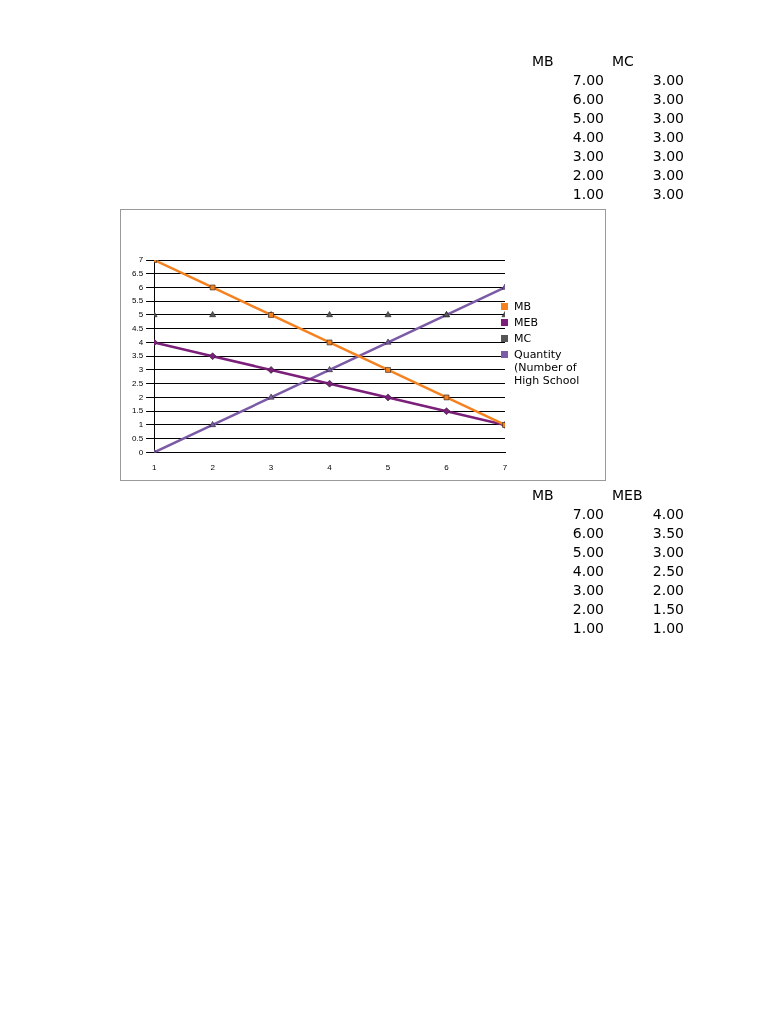 The width and height of the screenshot is (768, 1024). Describe the element at coordinates (628, 99) in the screenshot. I see `text: 6.00 3.00` at that location.